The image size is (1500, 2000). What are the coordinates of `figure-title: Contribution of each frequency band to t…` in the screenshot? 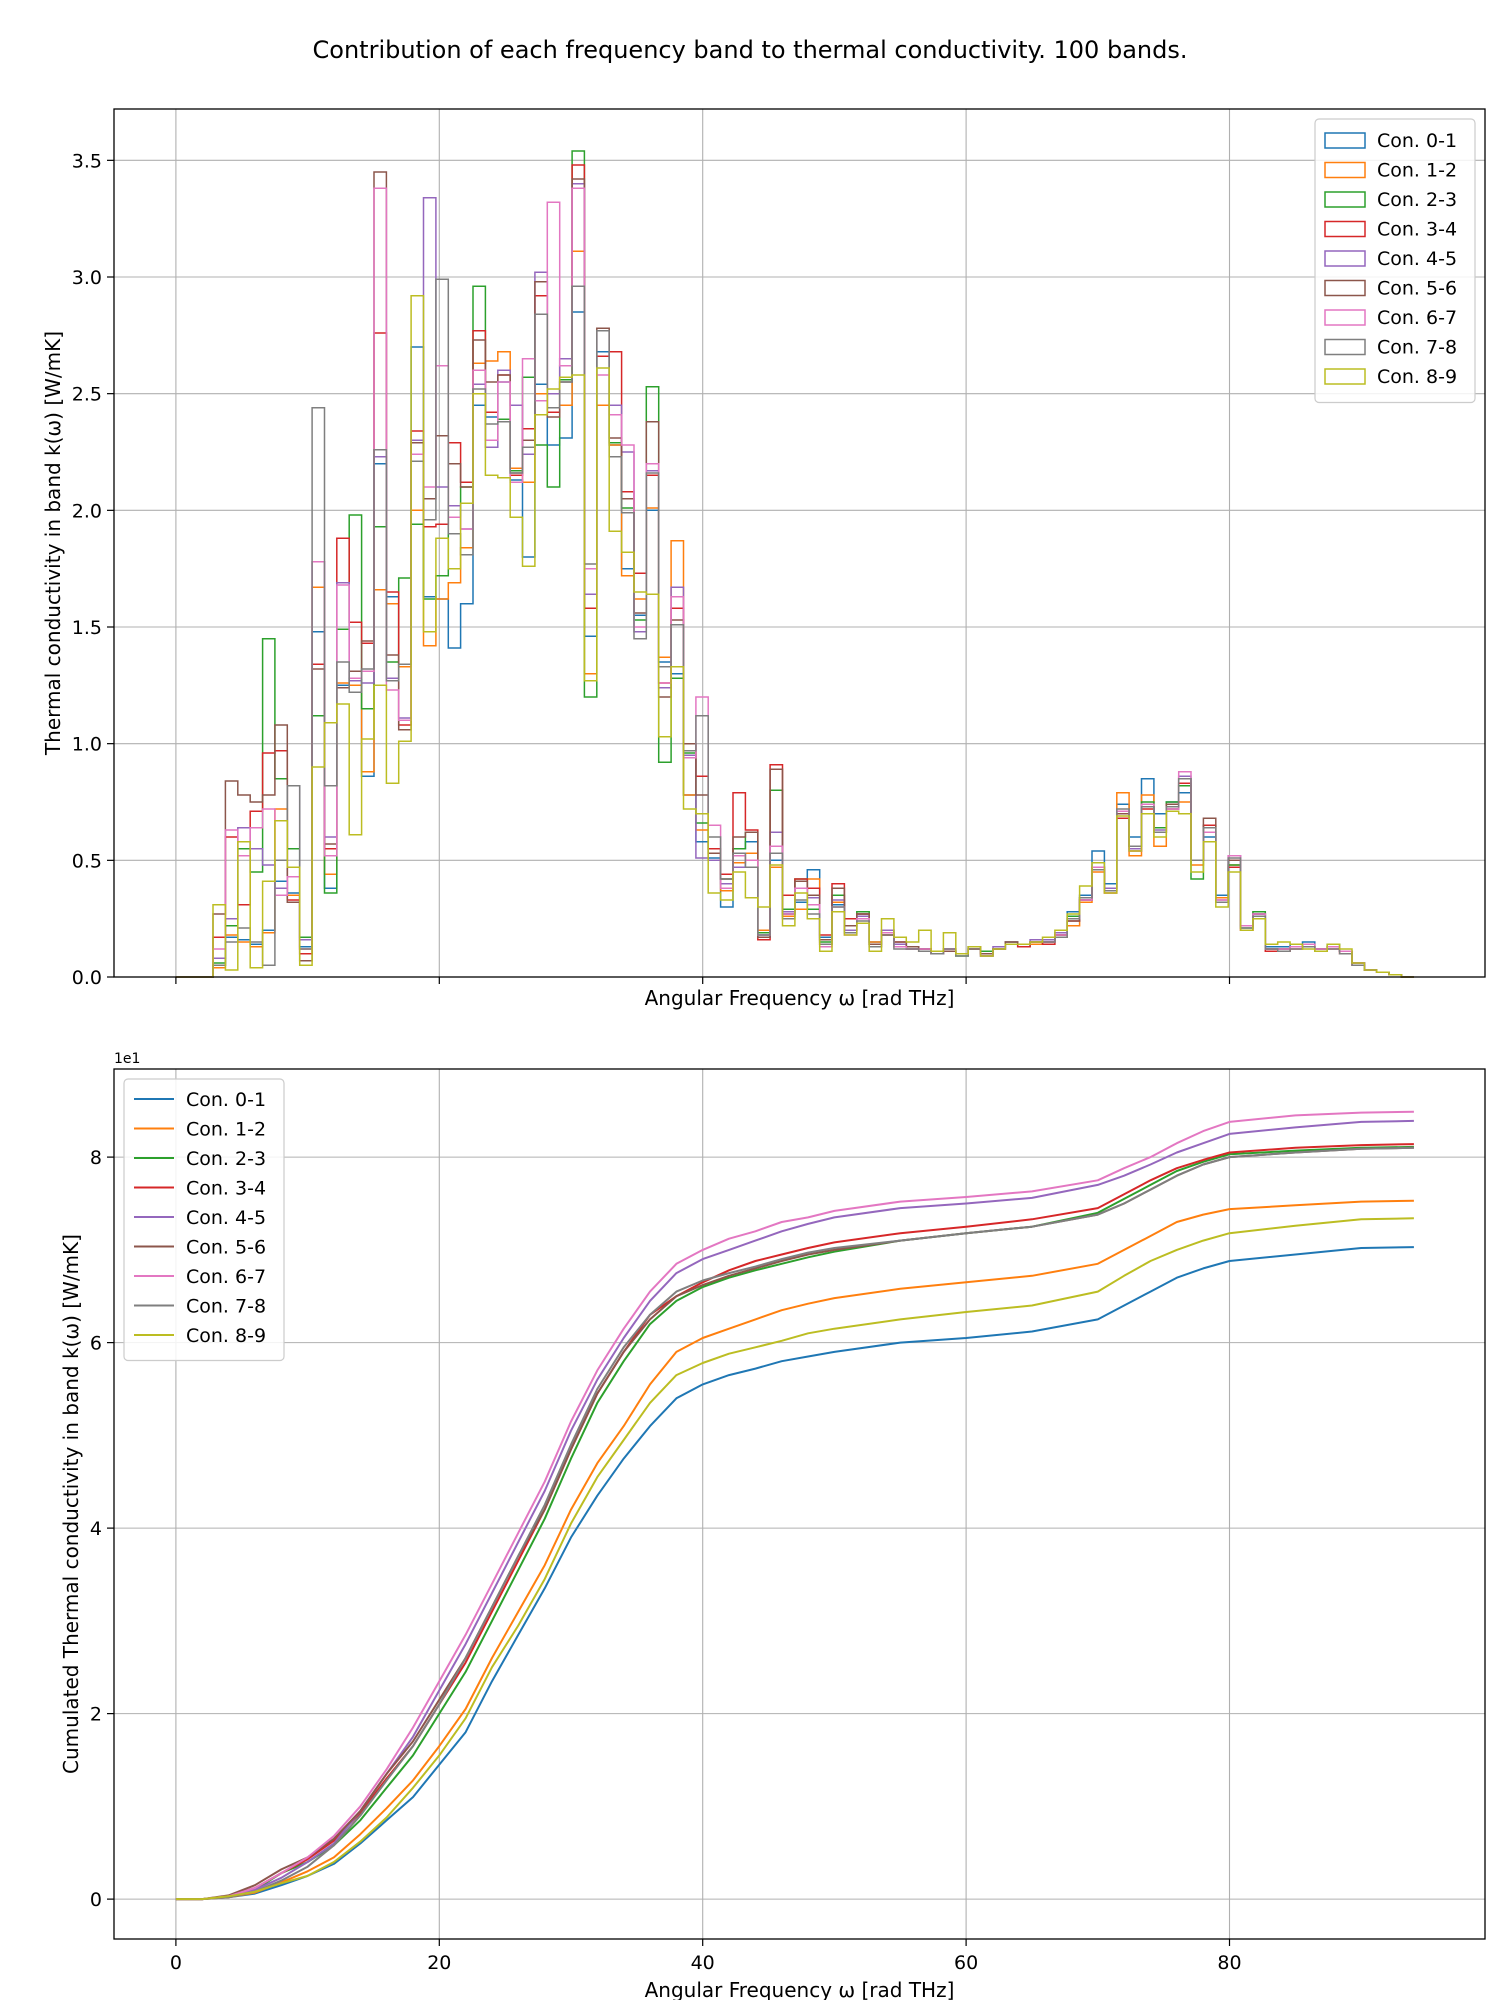 It's located at (750, 50).